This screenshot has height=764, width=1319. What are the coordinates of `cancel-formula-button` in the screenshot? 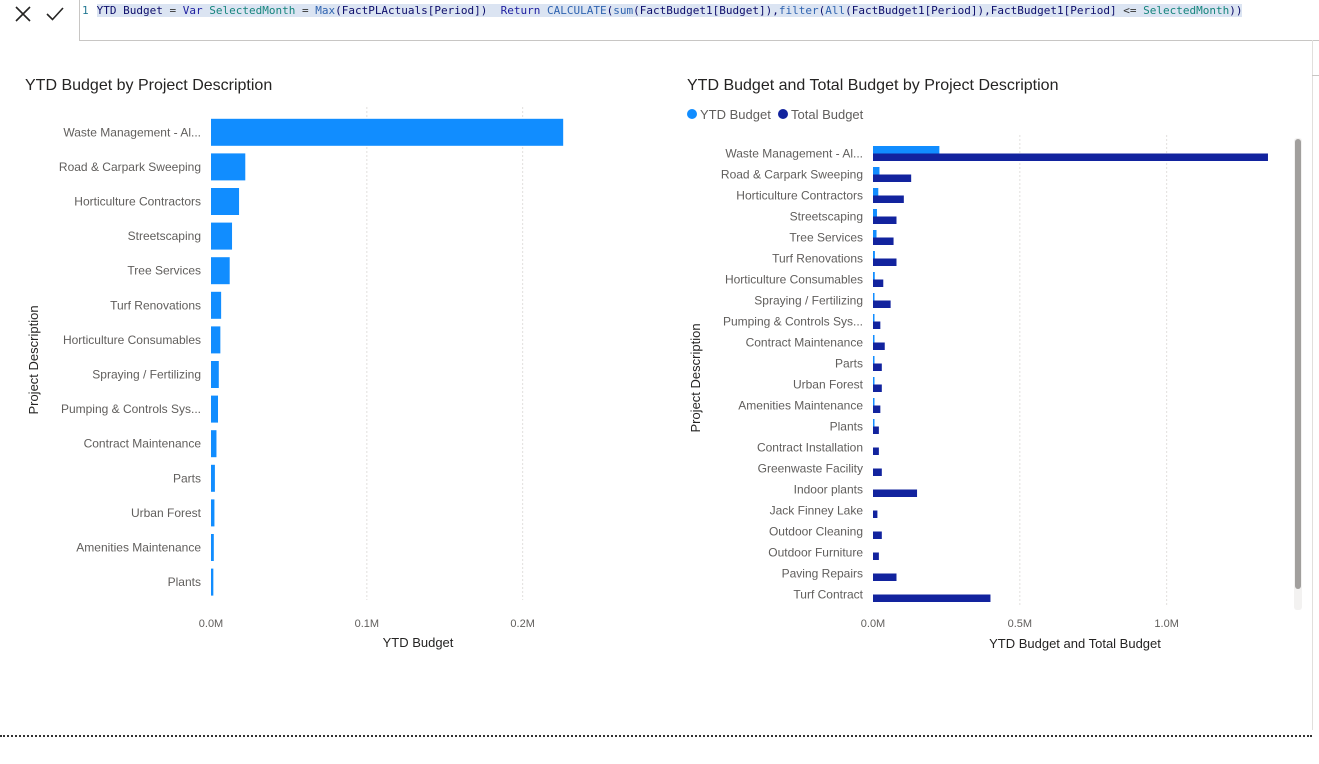 It's located at (23, 14).